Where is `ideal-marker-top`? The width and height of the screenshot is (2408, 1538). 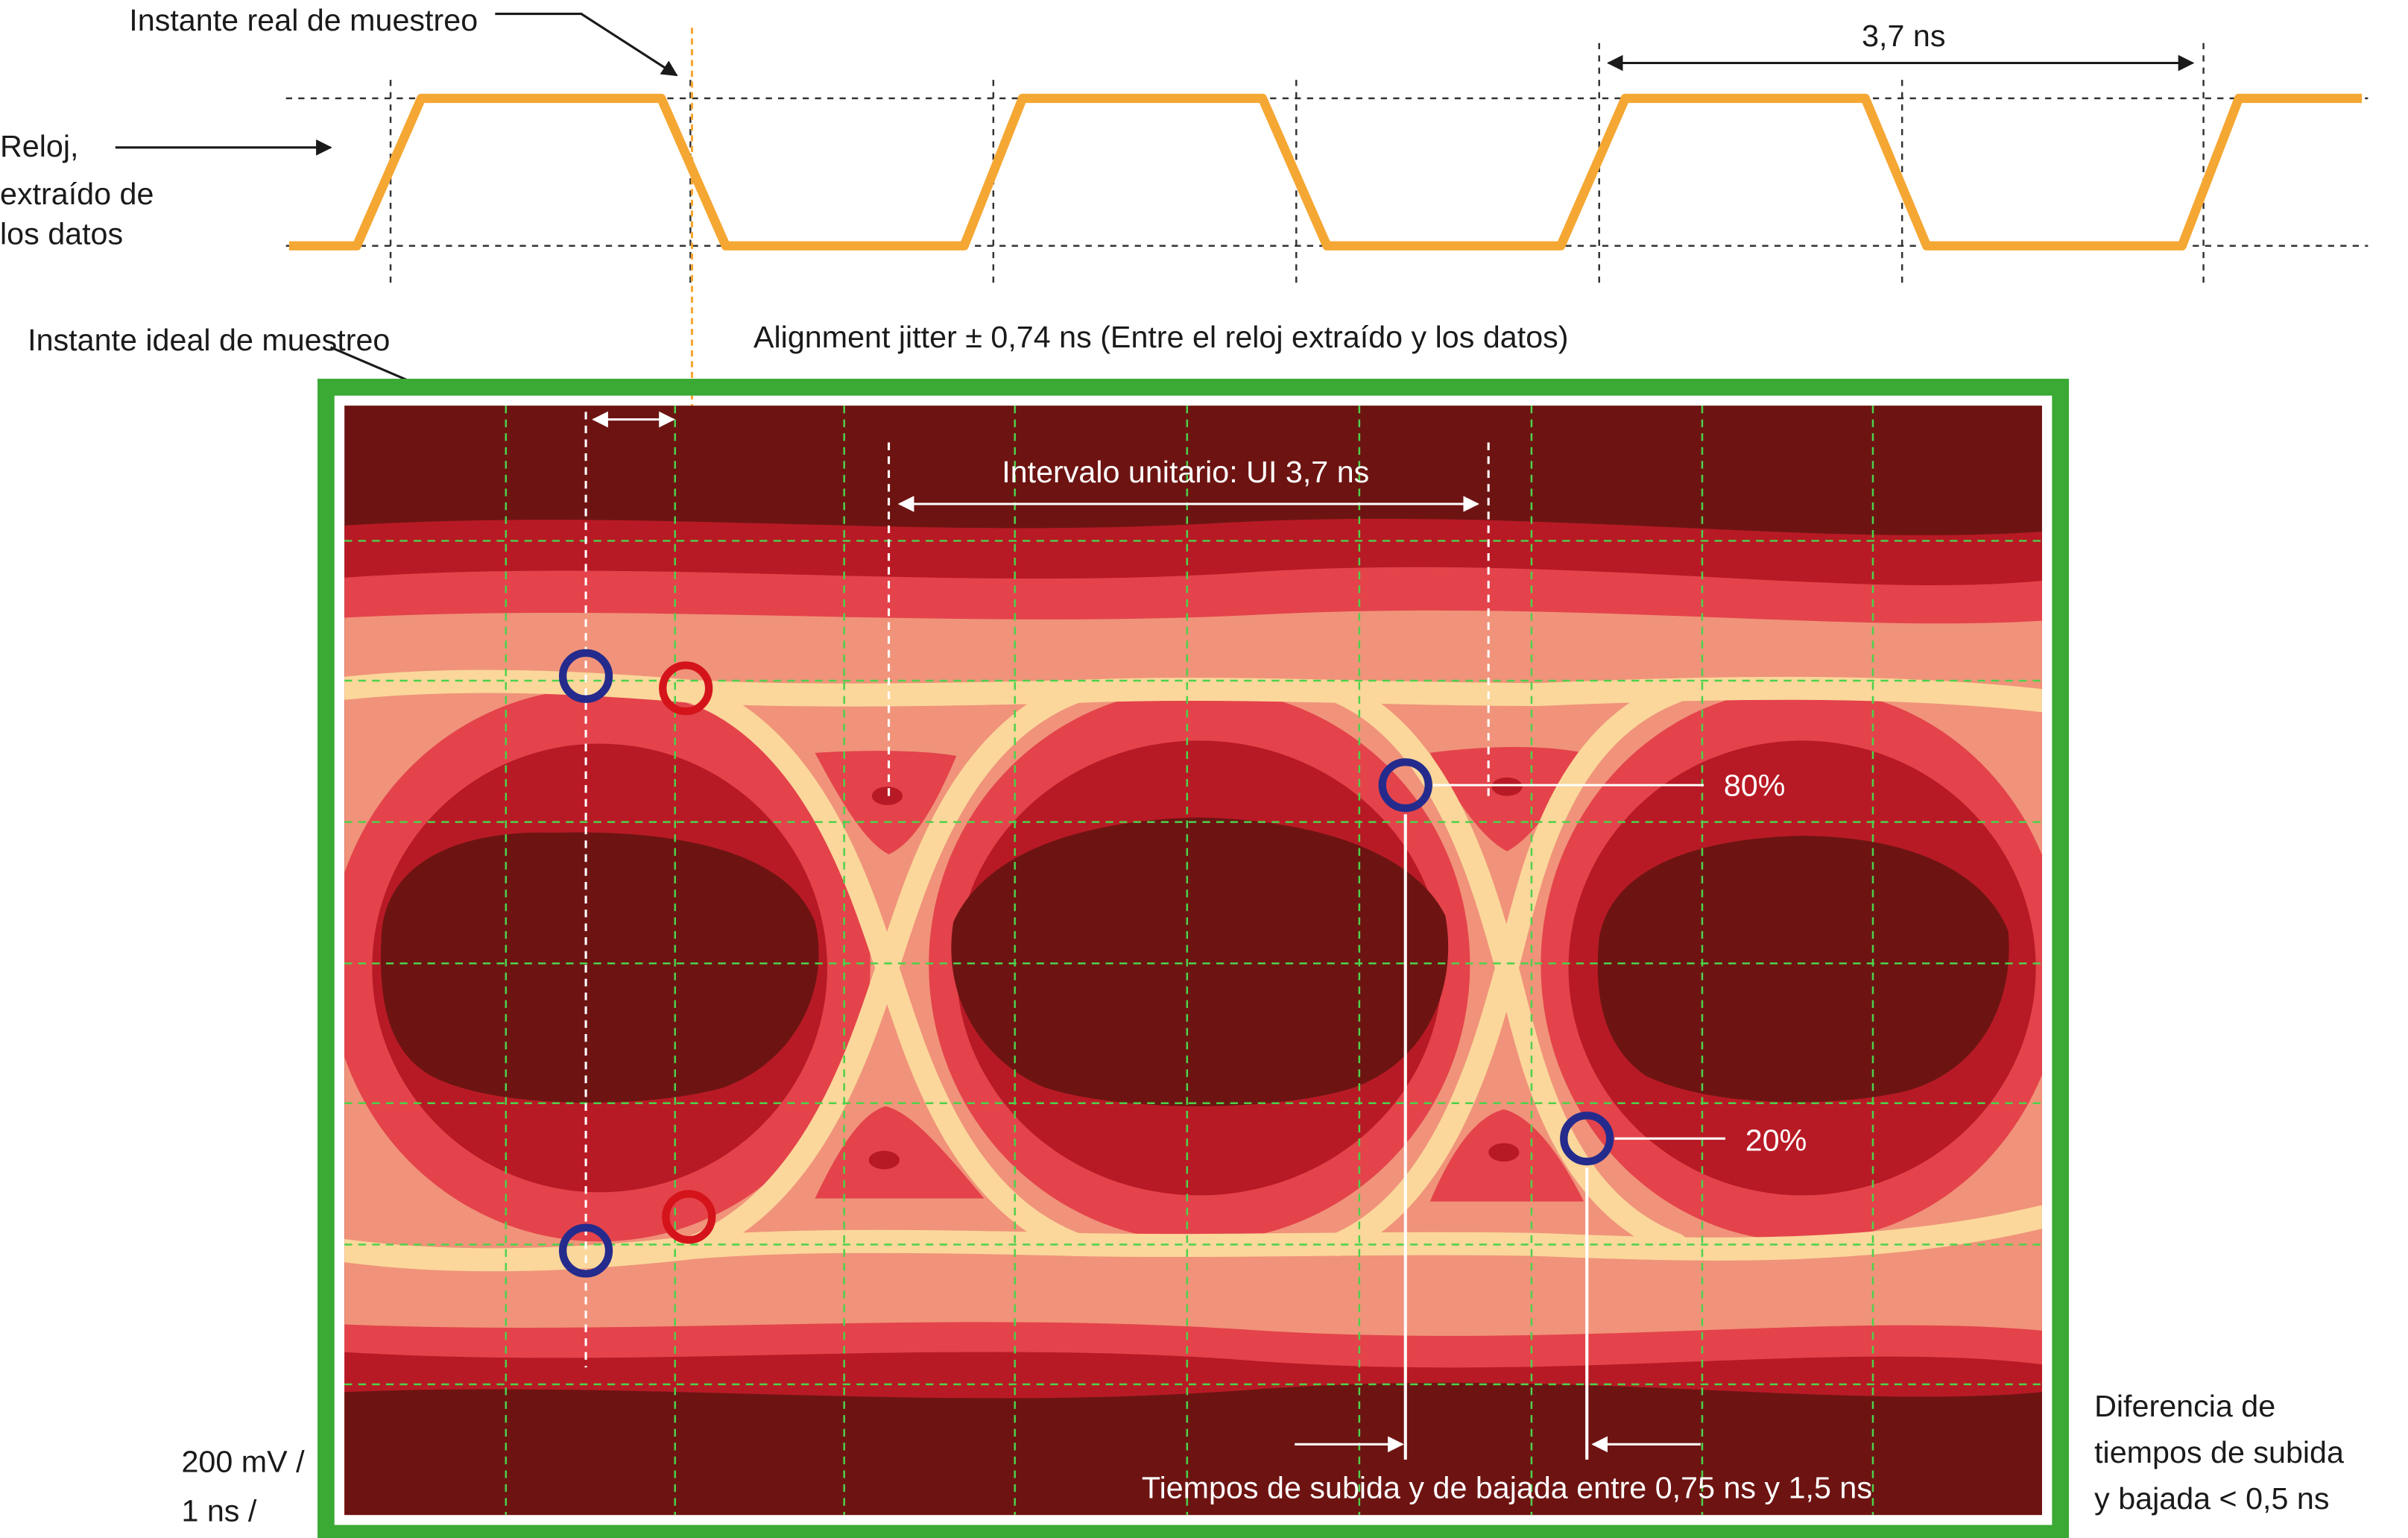 ideal-marker-top is located at coordinates (585, 676).